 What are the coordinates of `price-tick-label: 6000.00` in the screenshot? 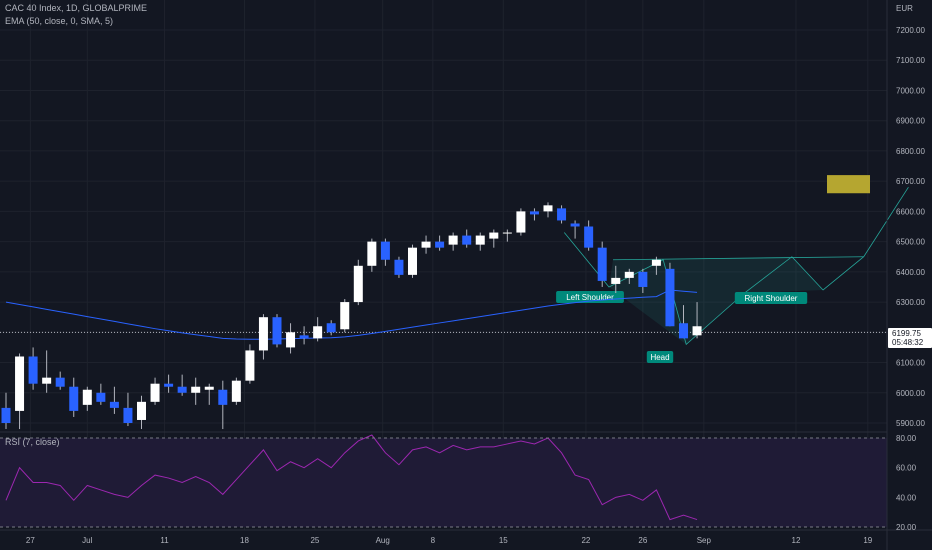 It's located at (910, 393).